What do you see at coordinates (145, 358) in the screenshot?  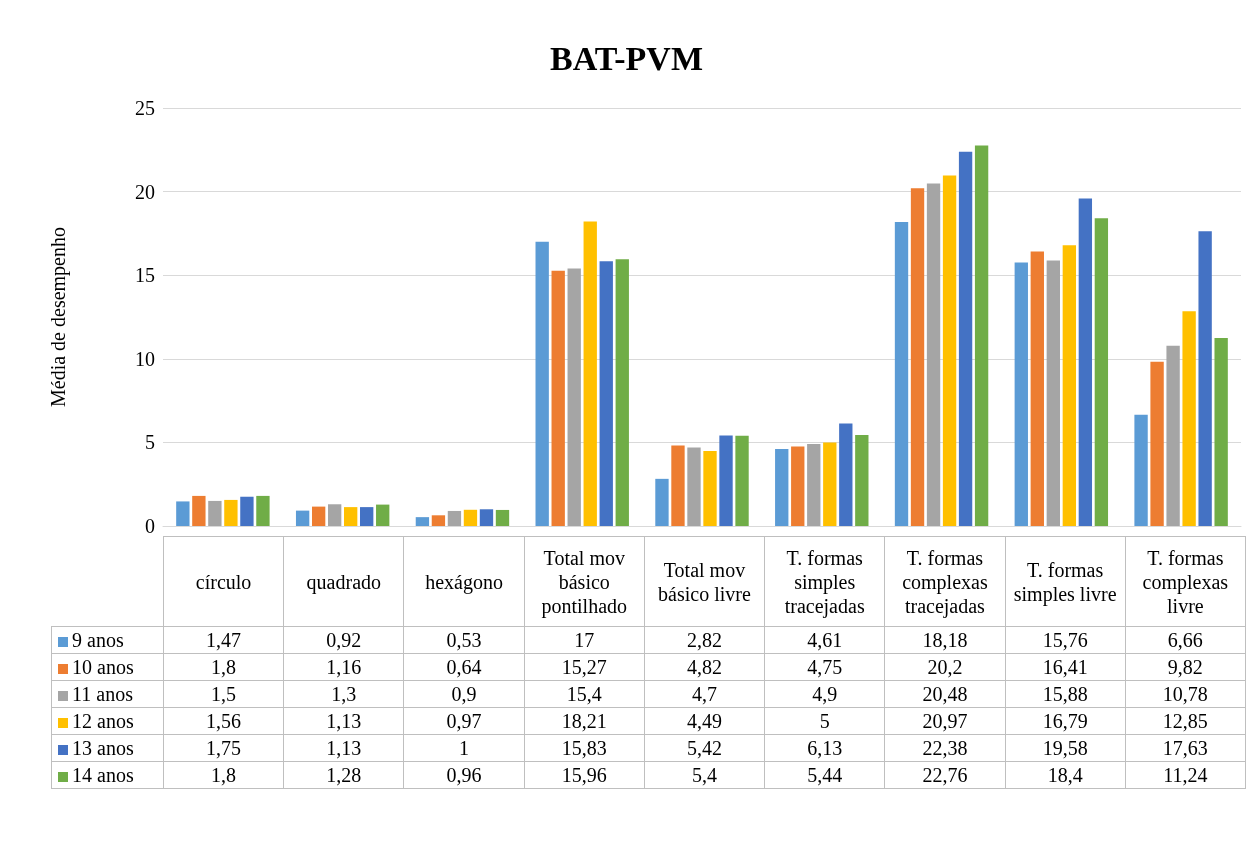 I see `y-tick-label: 10` at bounding box center [145, 358].